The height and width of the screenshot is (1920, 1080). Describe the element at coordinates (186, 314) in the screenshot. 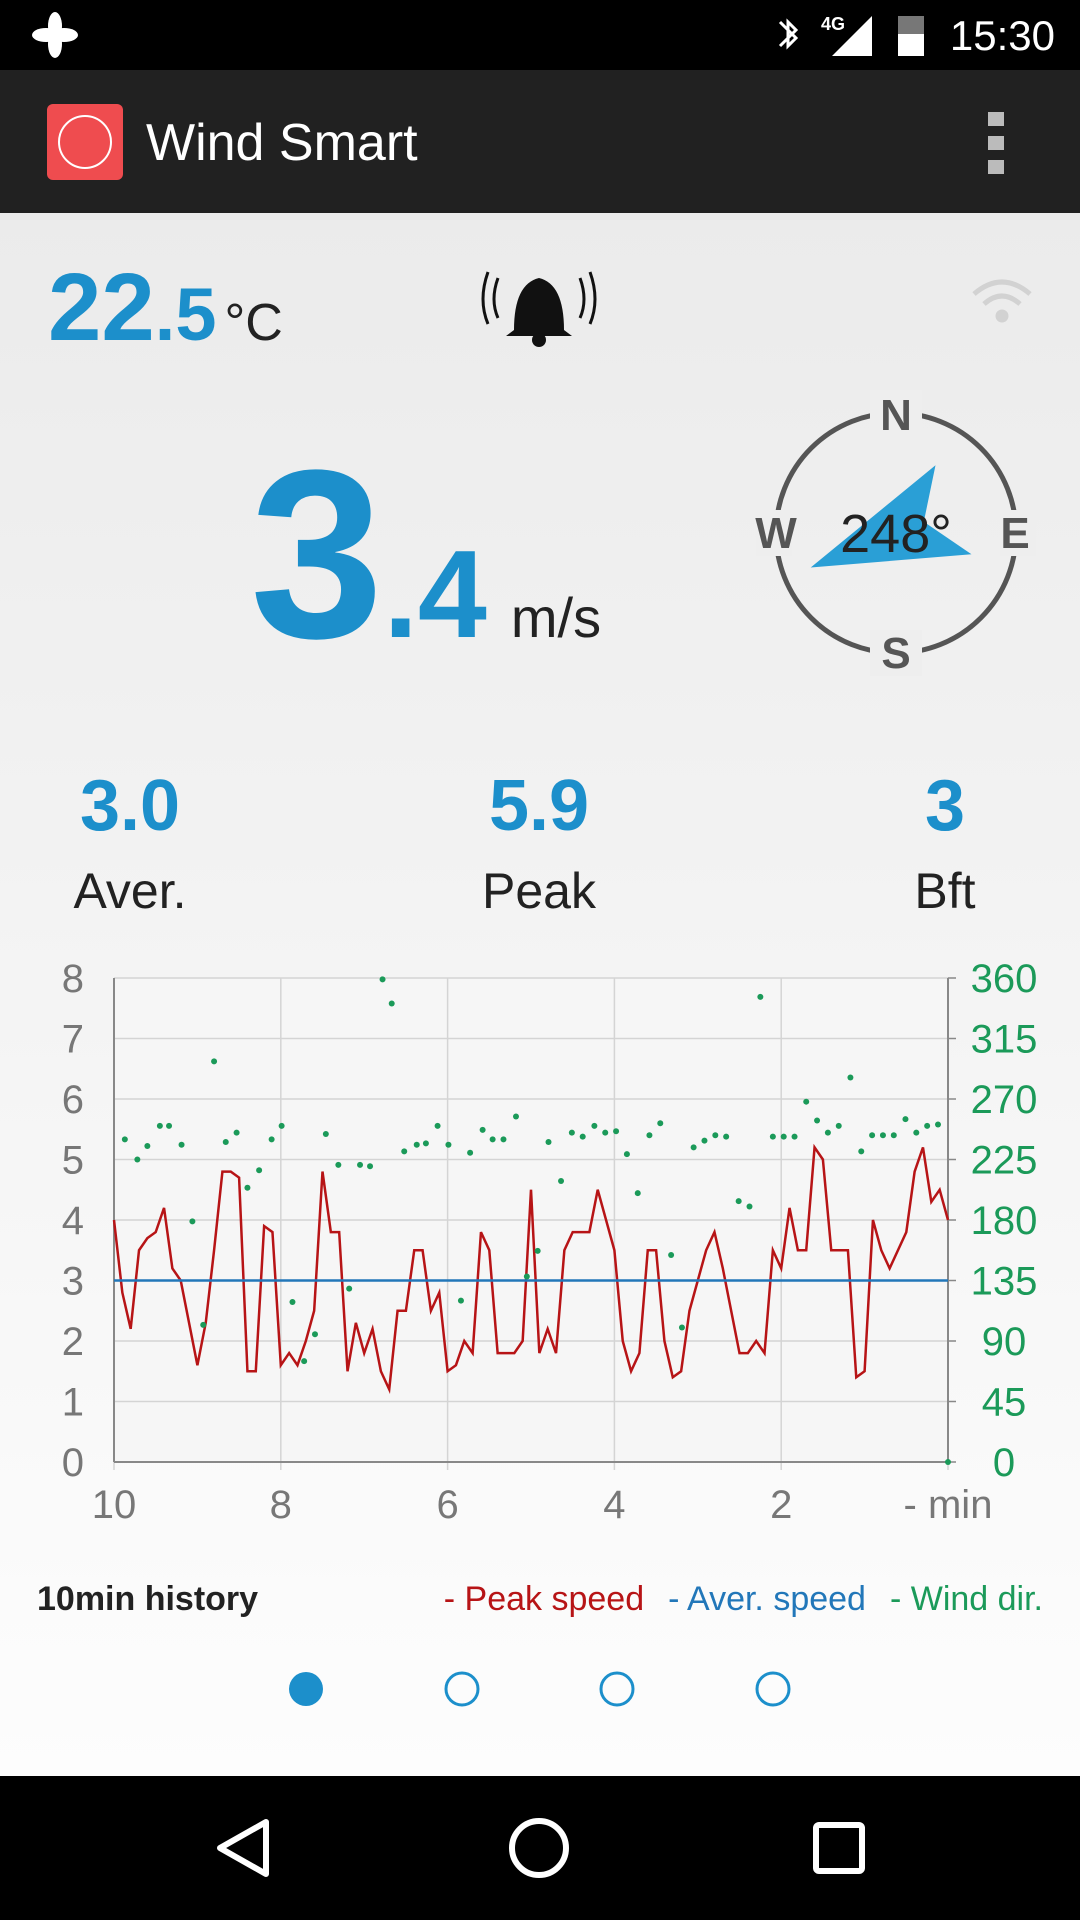

I see `temperature-decimal: .5` at that location.